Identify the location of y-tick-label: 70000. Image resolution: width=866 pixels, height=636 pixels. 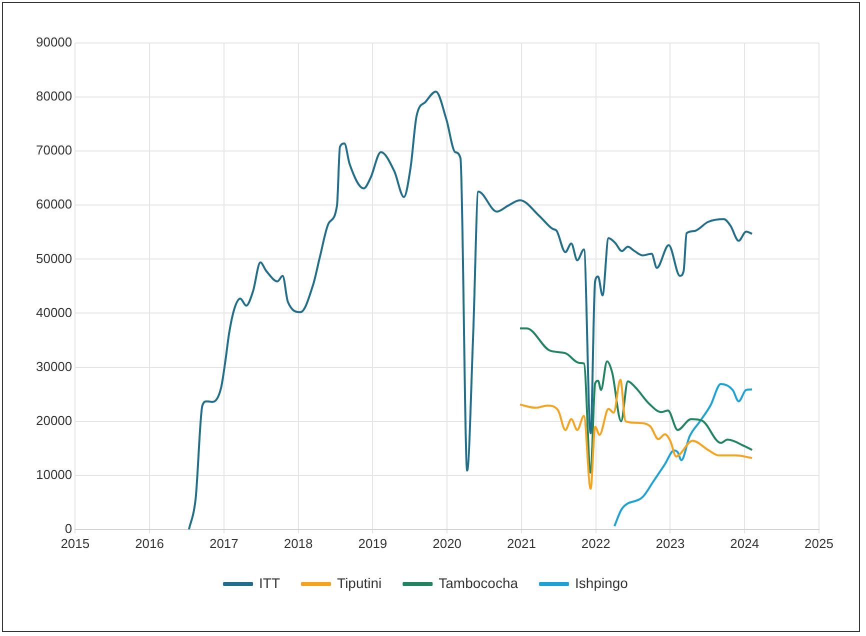
(54, 150).